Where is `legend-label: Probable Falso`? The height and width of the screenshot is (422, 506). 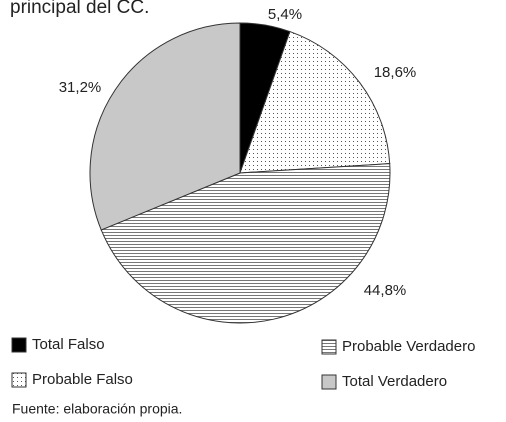
legend-label: Probable Falso is located at coordinates (82, 379).